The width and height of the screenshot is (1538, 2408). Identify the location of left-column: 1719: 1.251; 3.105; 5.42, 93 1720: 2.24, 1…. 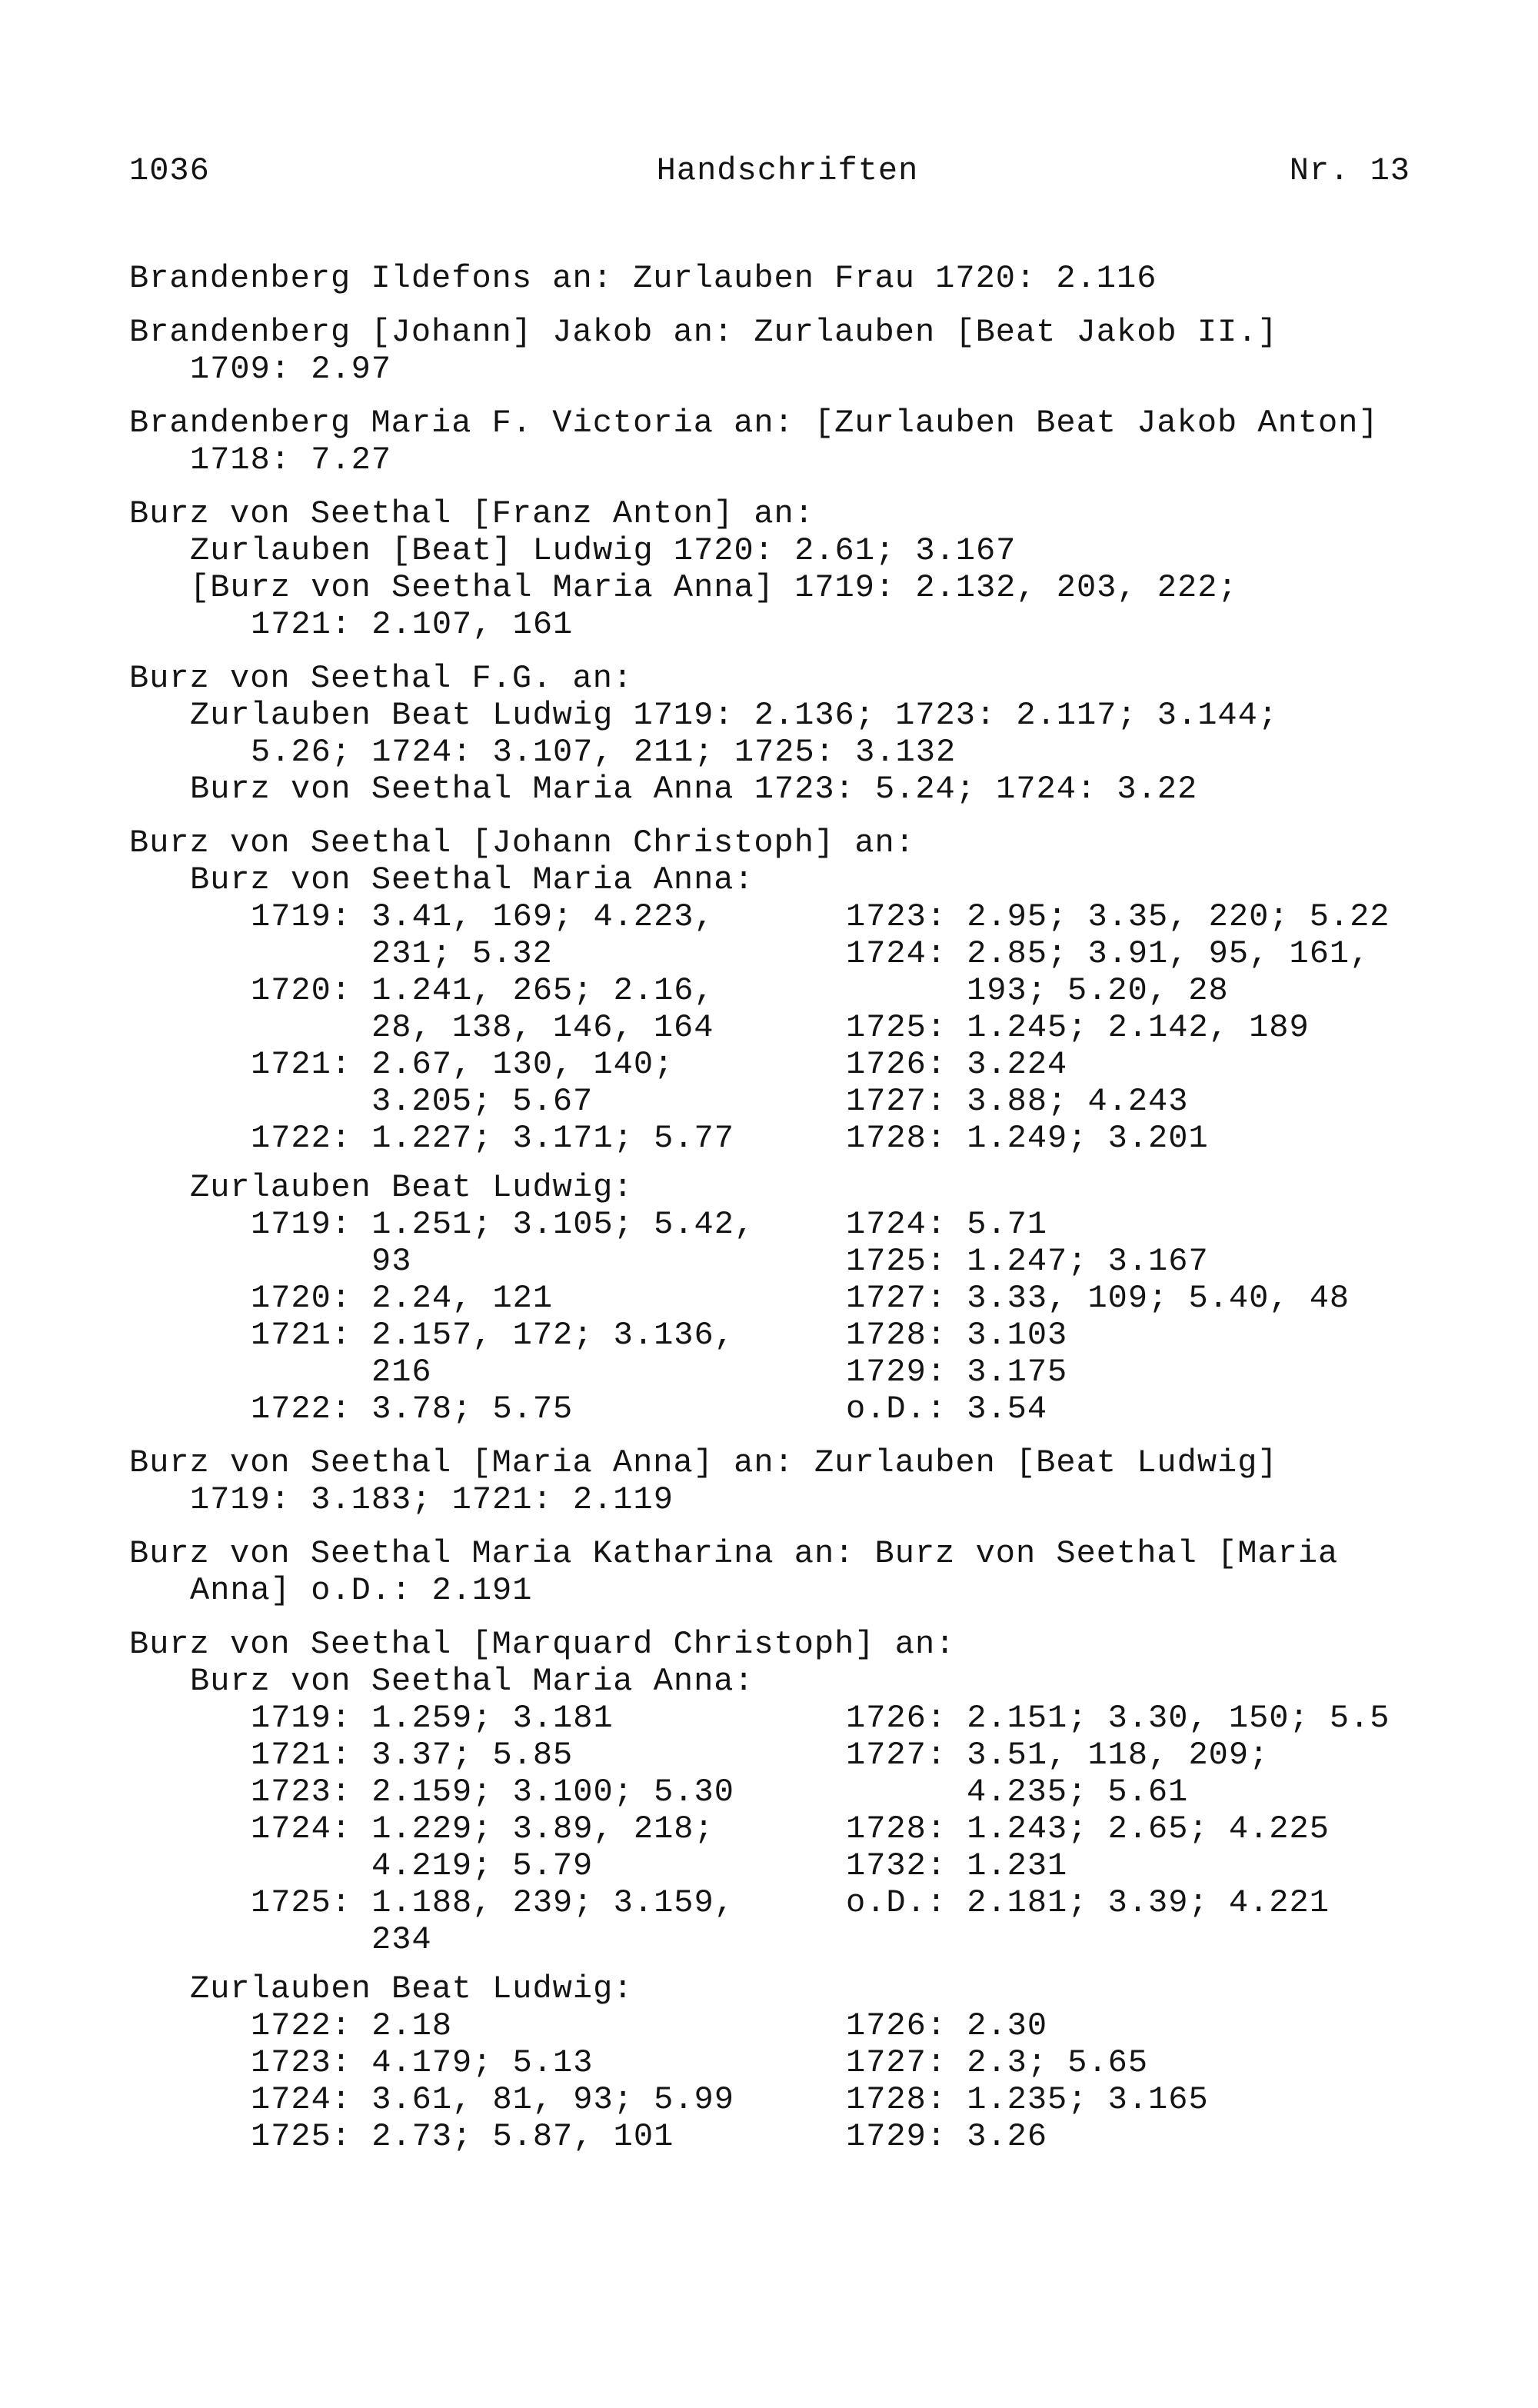
(548, 1316).